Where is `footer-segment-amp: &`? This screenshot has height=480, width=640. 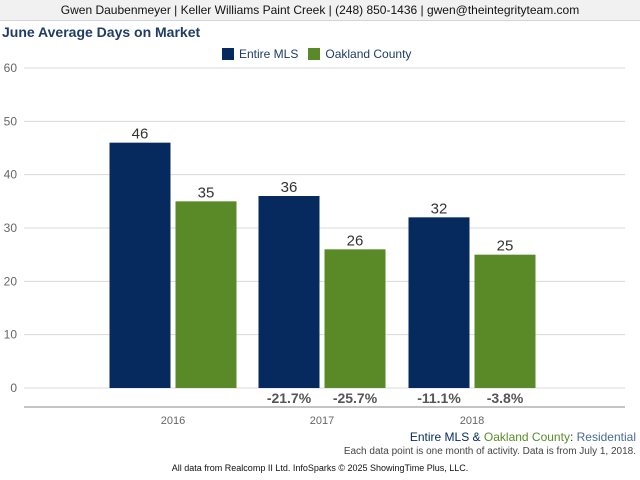
footer-segment-amp: & is located at coordinates (476, 437).